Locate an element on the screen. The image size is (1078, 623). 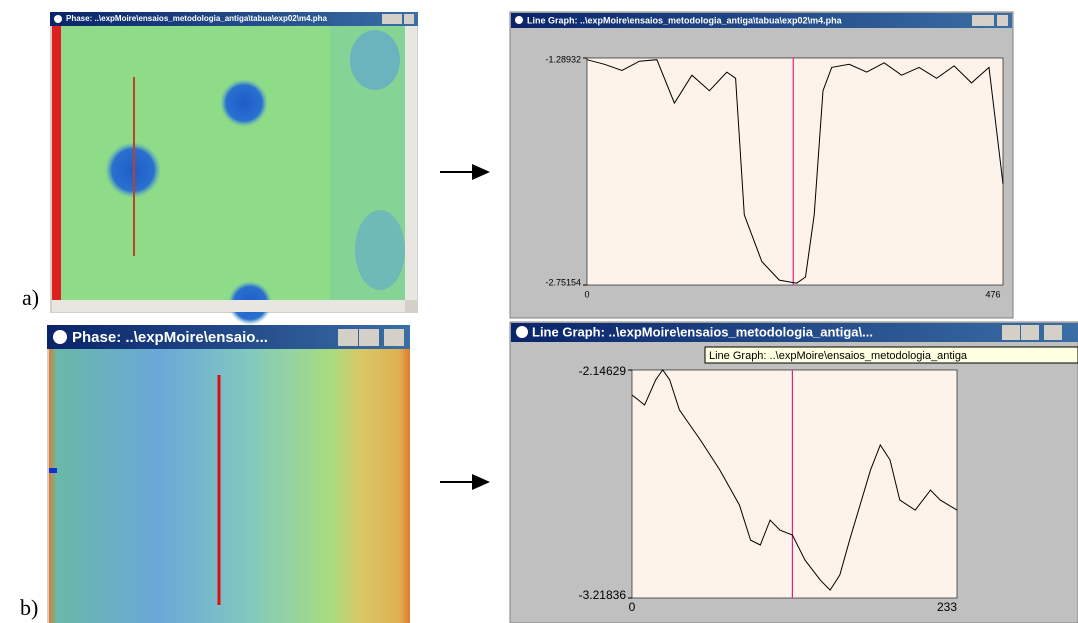
y-tick-label: -3.21836 is located at coordinates (603, 595).